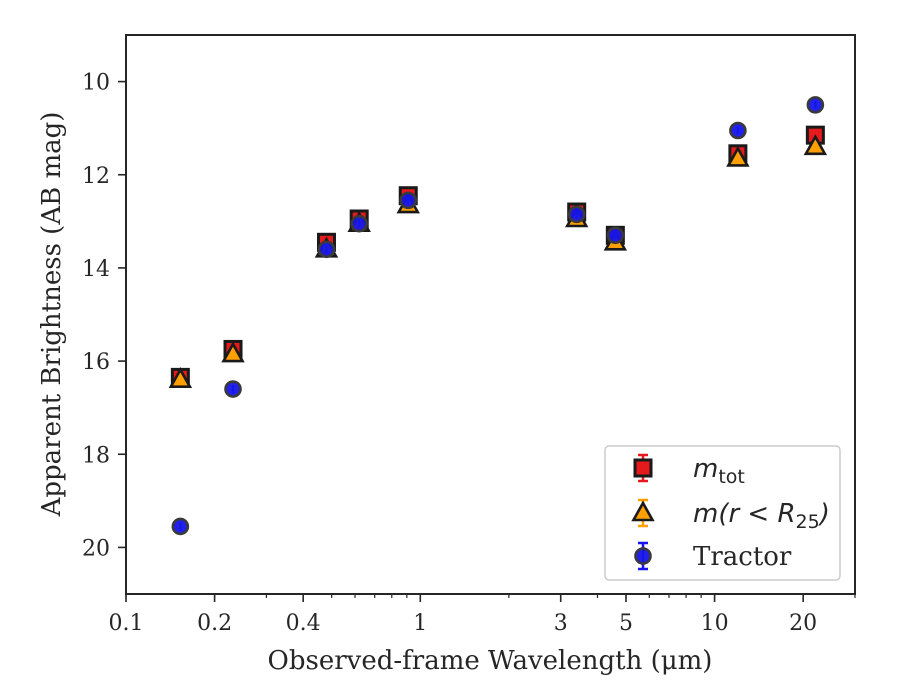 This screenshot has height=700, width=900. Describe the element at coordinates (96, 83) in the screenshot. I see `y-tick-label: 10` at that location.